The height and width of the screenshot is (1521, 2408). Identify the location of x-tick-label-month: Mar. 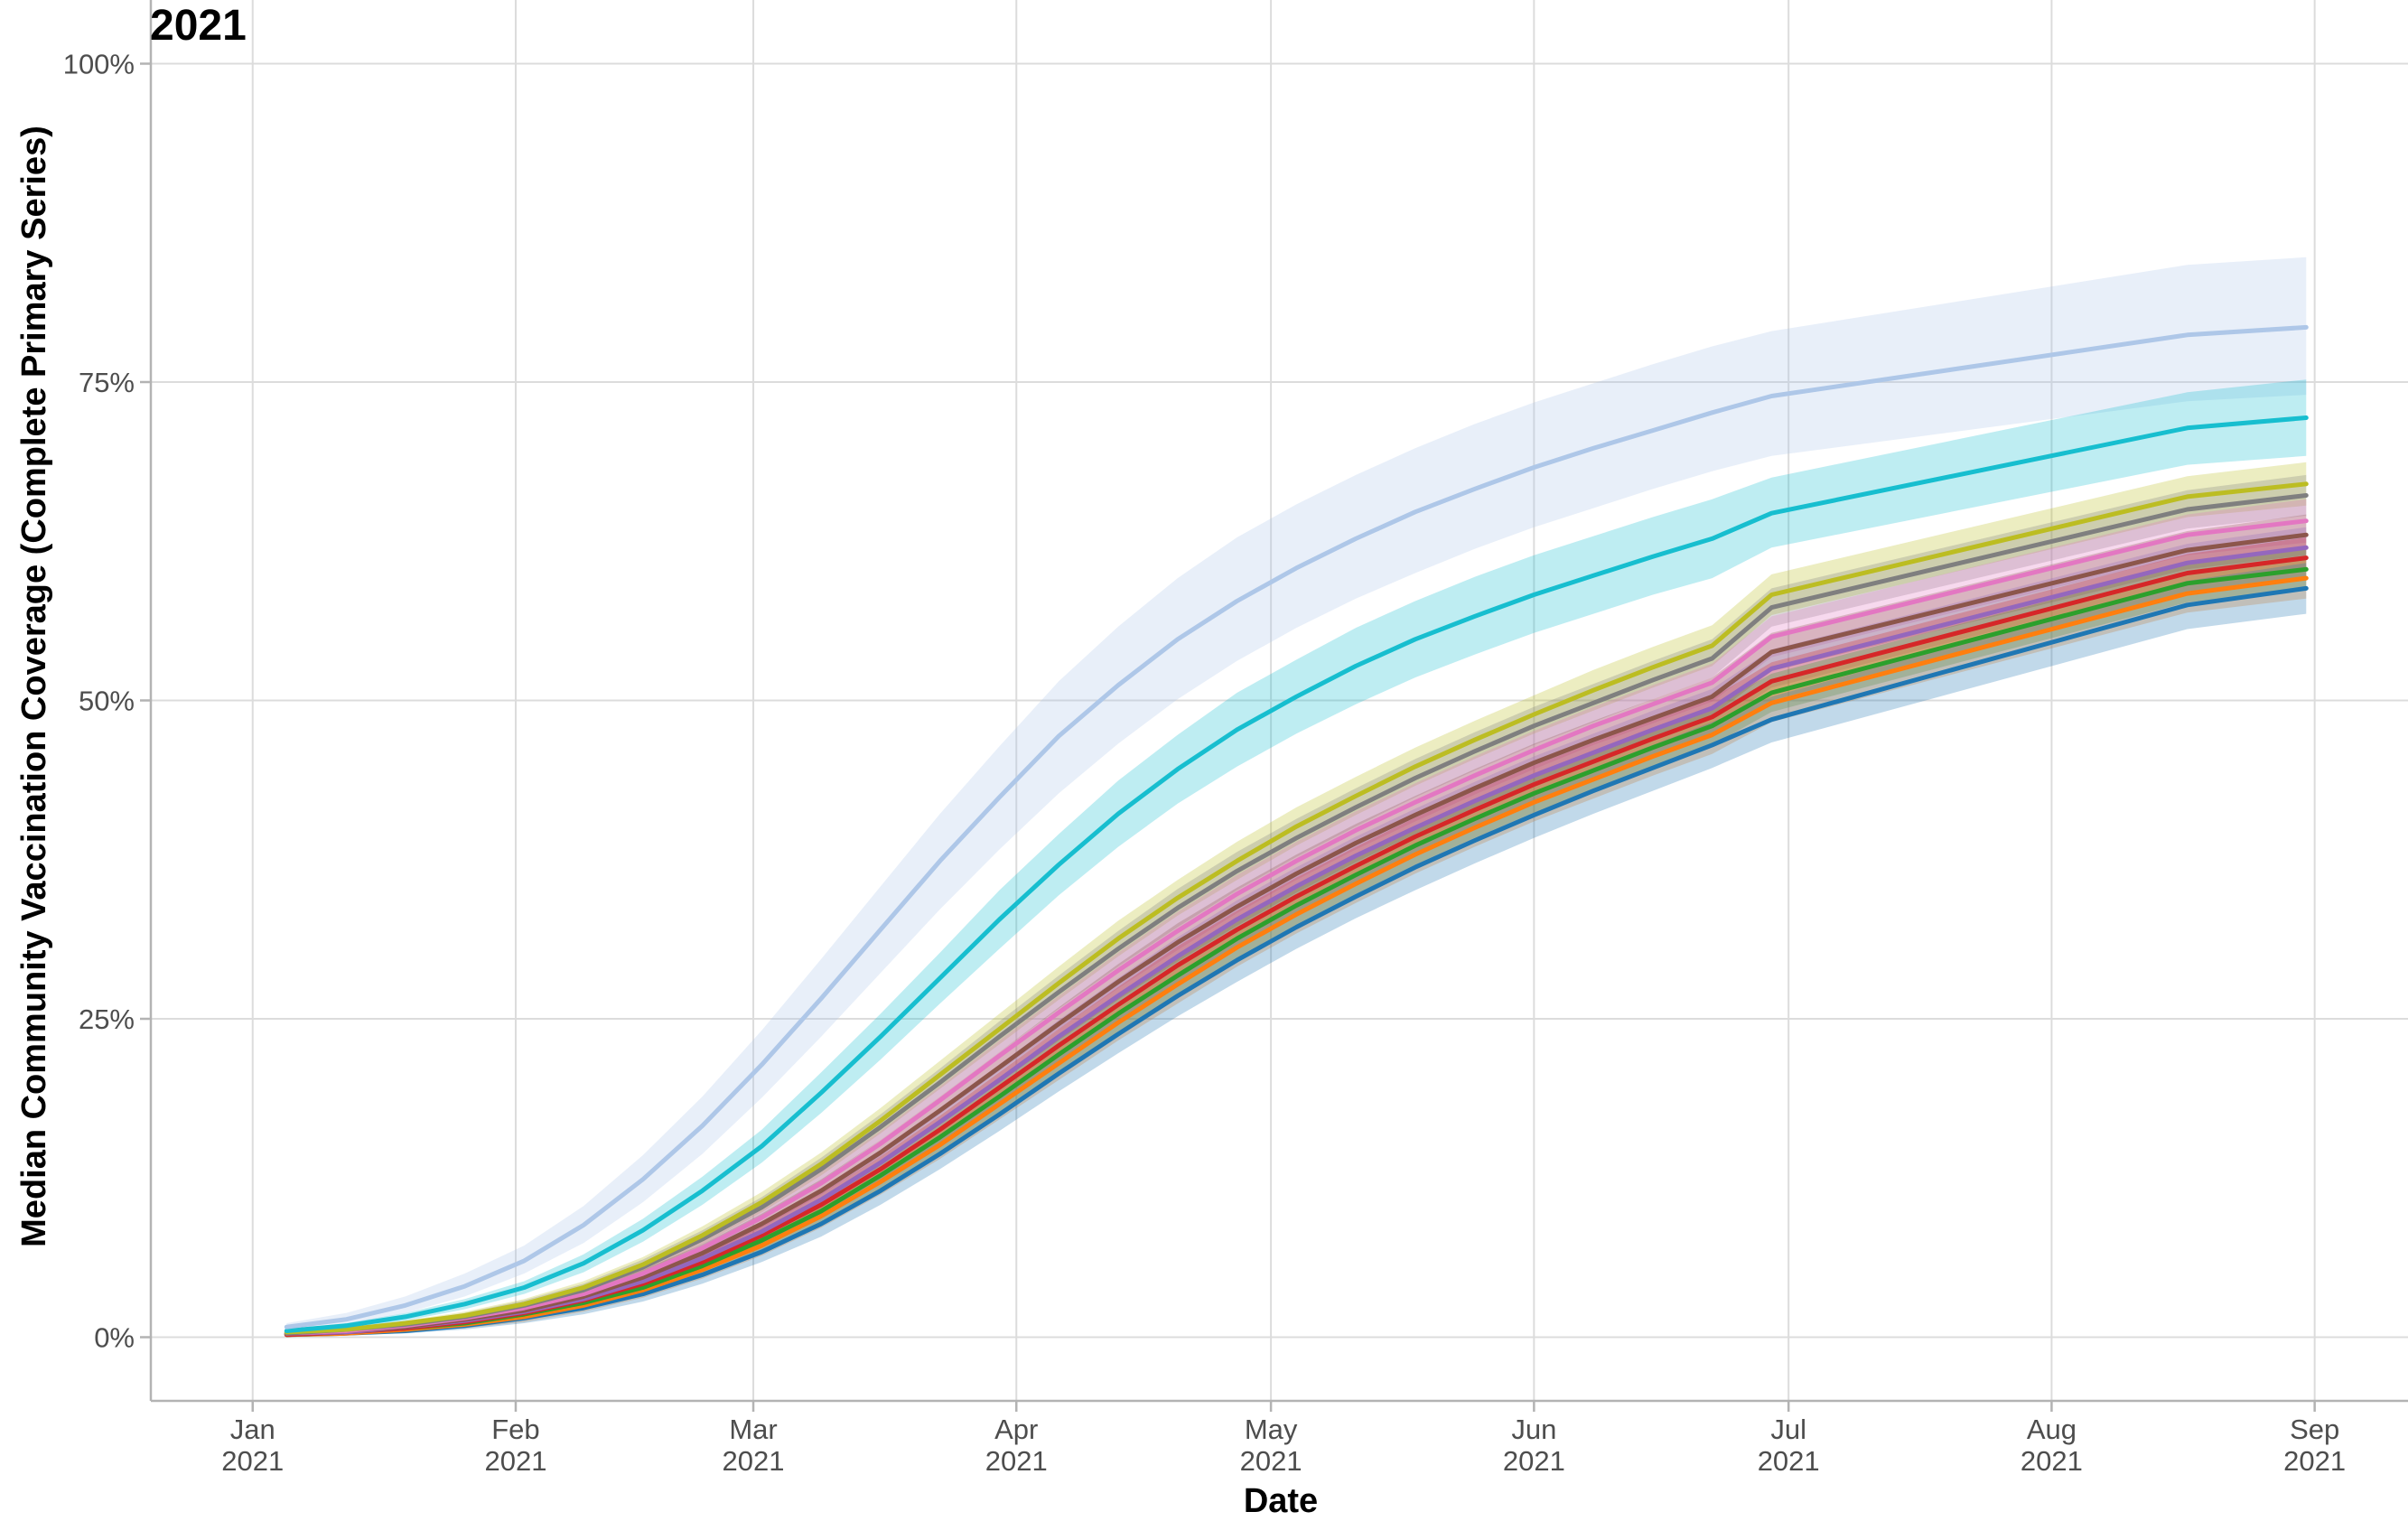
(753, 1429).